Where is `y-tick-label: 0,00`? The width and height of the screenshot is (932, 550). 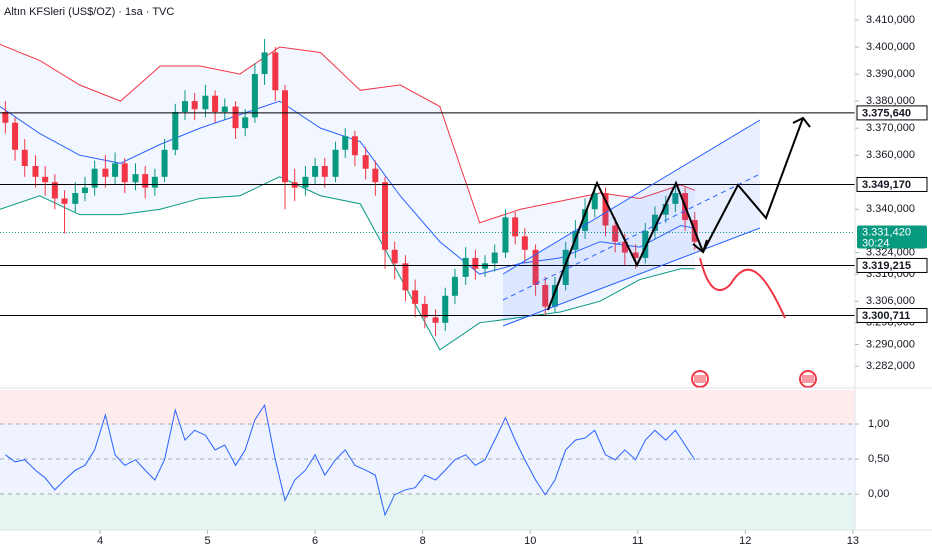
y-tick-label: 0,00 is located at coordinates (878, 494).